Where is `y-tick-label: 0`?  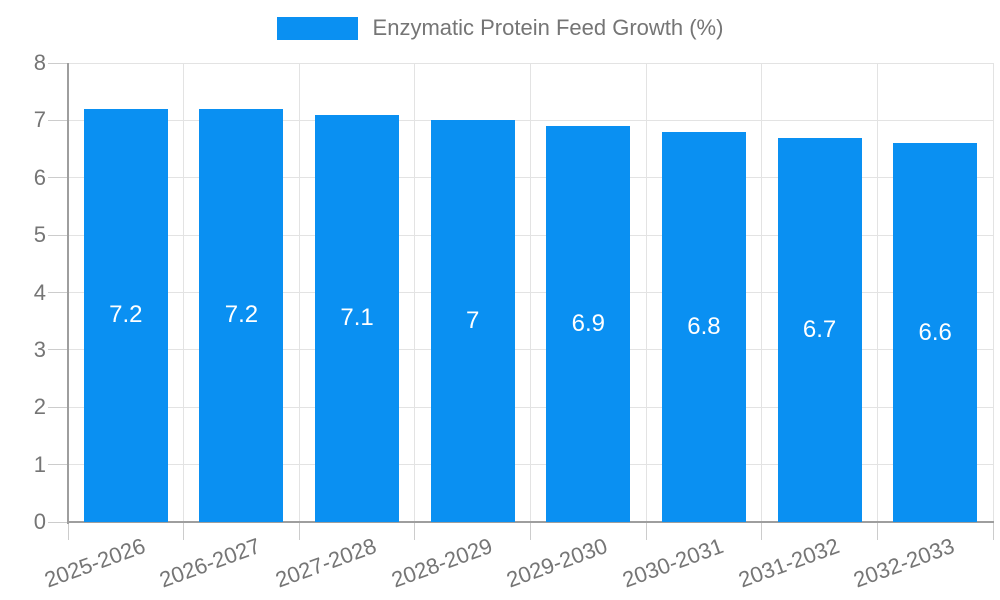 y-tick-label: 0 is located at coordinates (39, 521).